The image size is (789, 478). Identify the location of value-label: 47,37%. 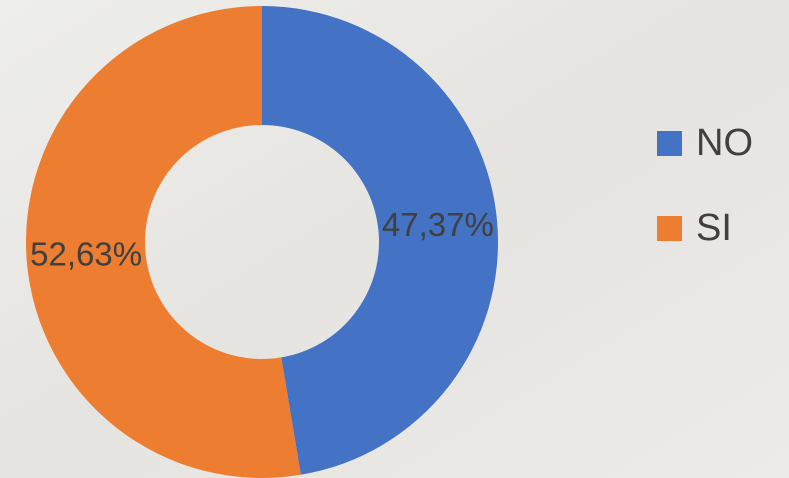
(438, 224).